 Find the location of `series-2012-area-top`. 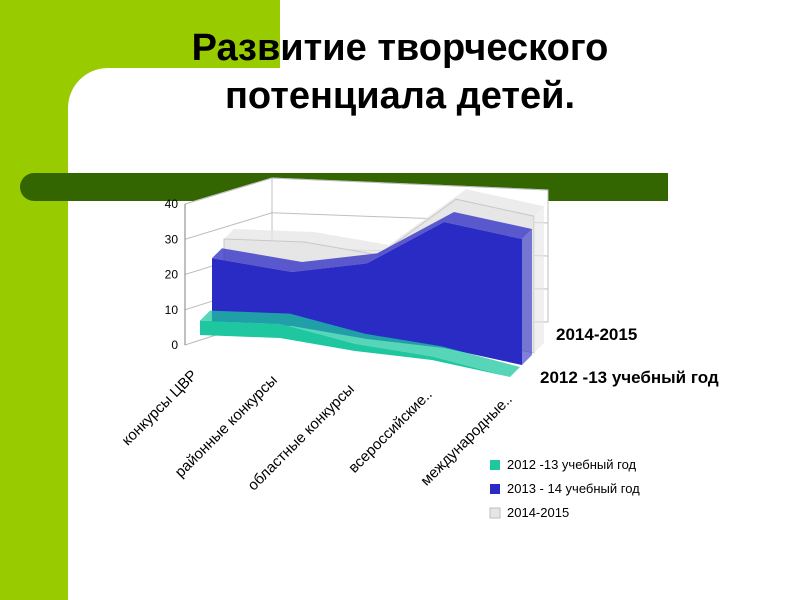

series-2012-area-top is located at coordinates (360, 343).